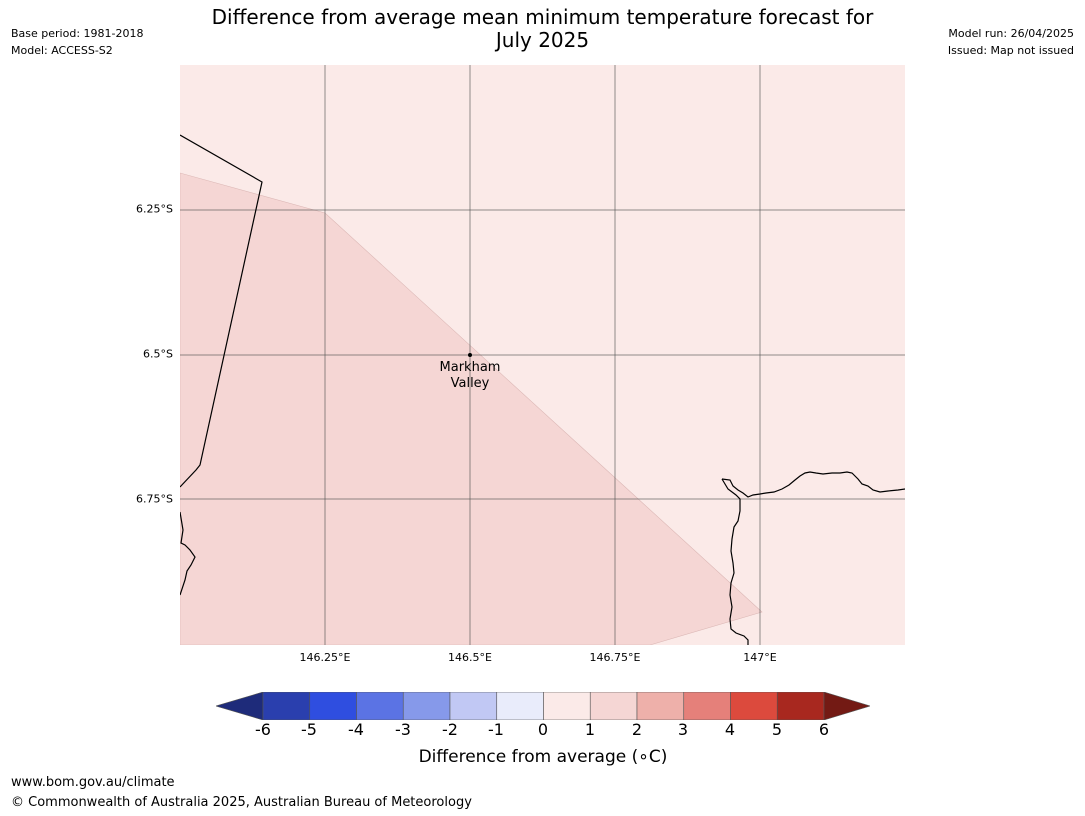  I want to click on base-period-text: Base period: 1981-2018, so click(77, 33).